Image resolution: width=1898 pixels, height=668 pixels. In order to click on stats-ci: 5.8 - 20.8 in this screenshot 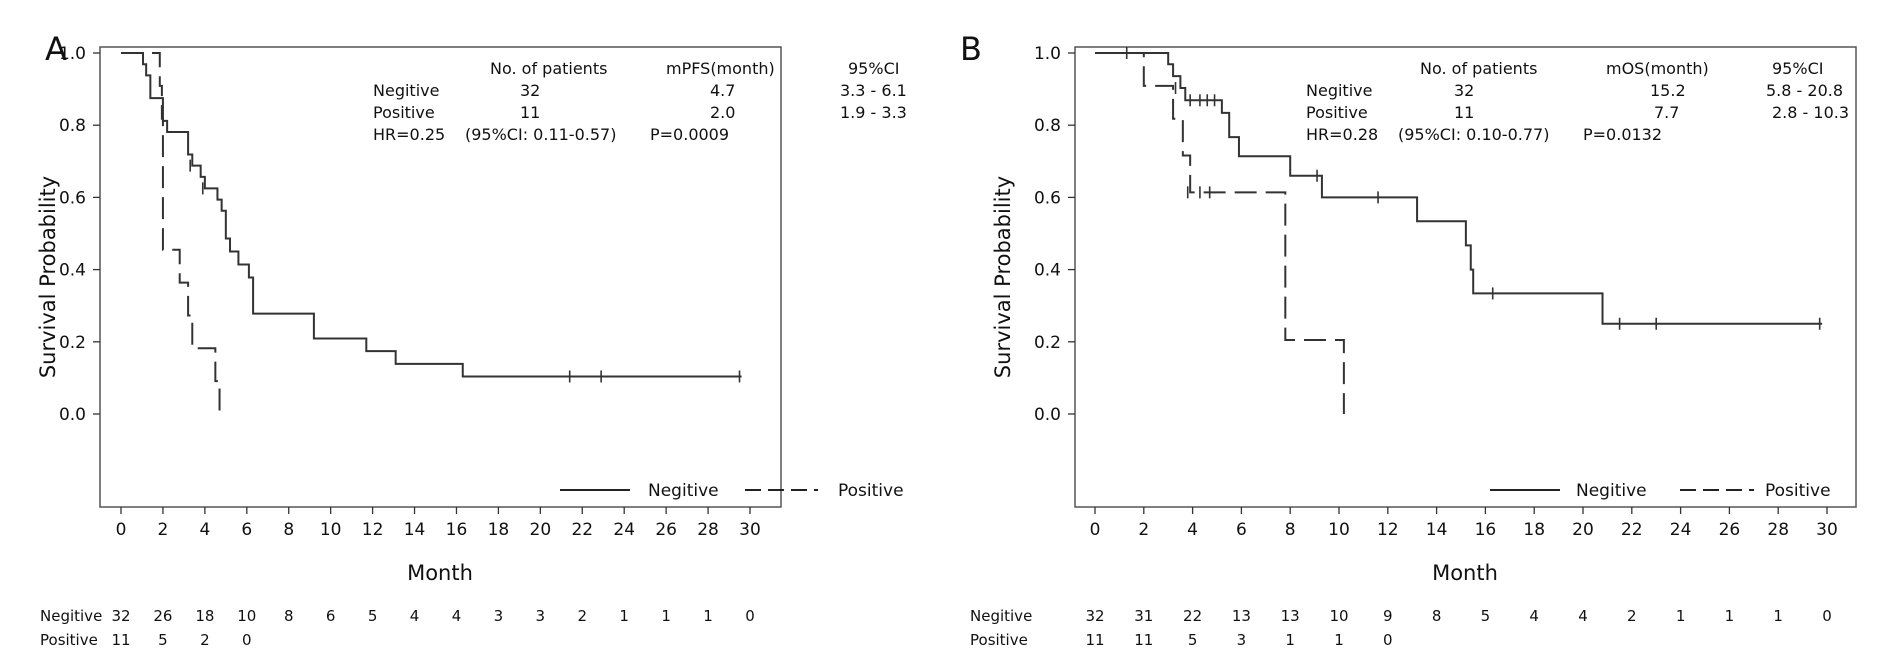, I will do `click(1804, 90)`.